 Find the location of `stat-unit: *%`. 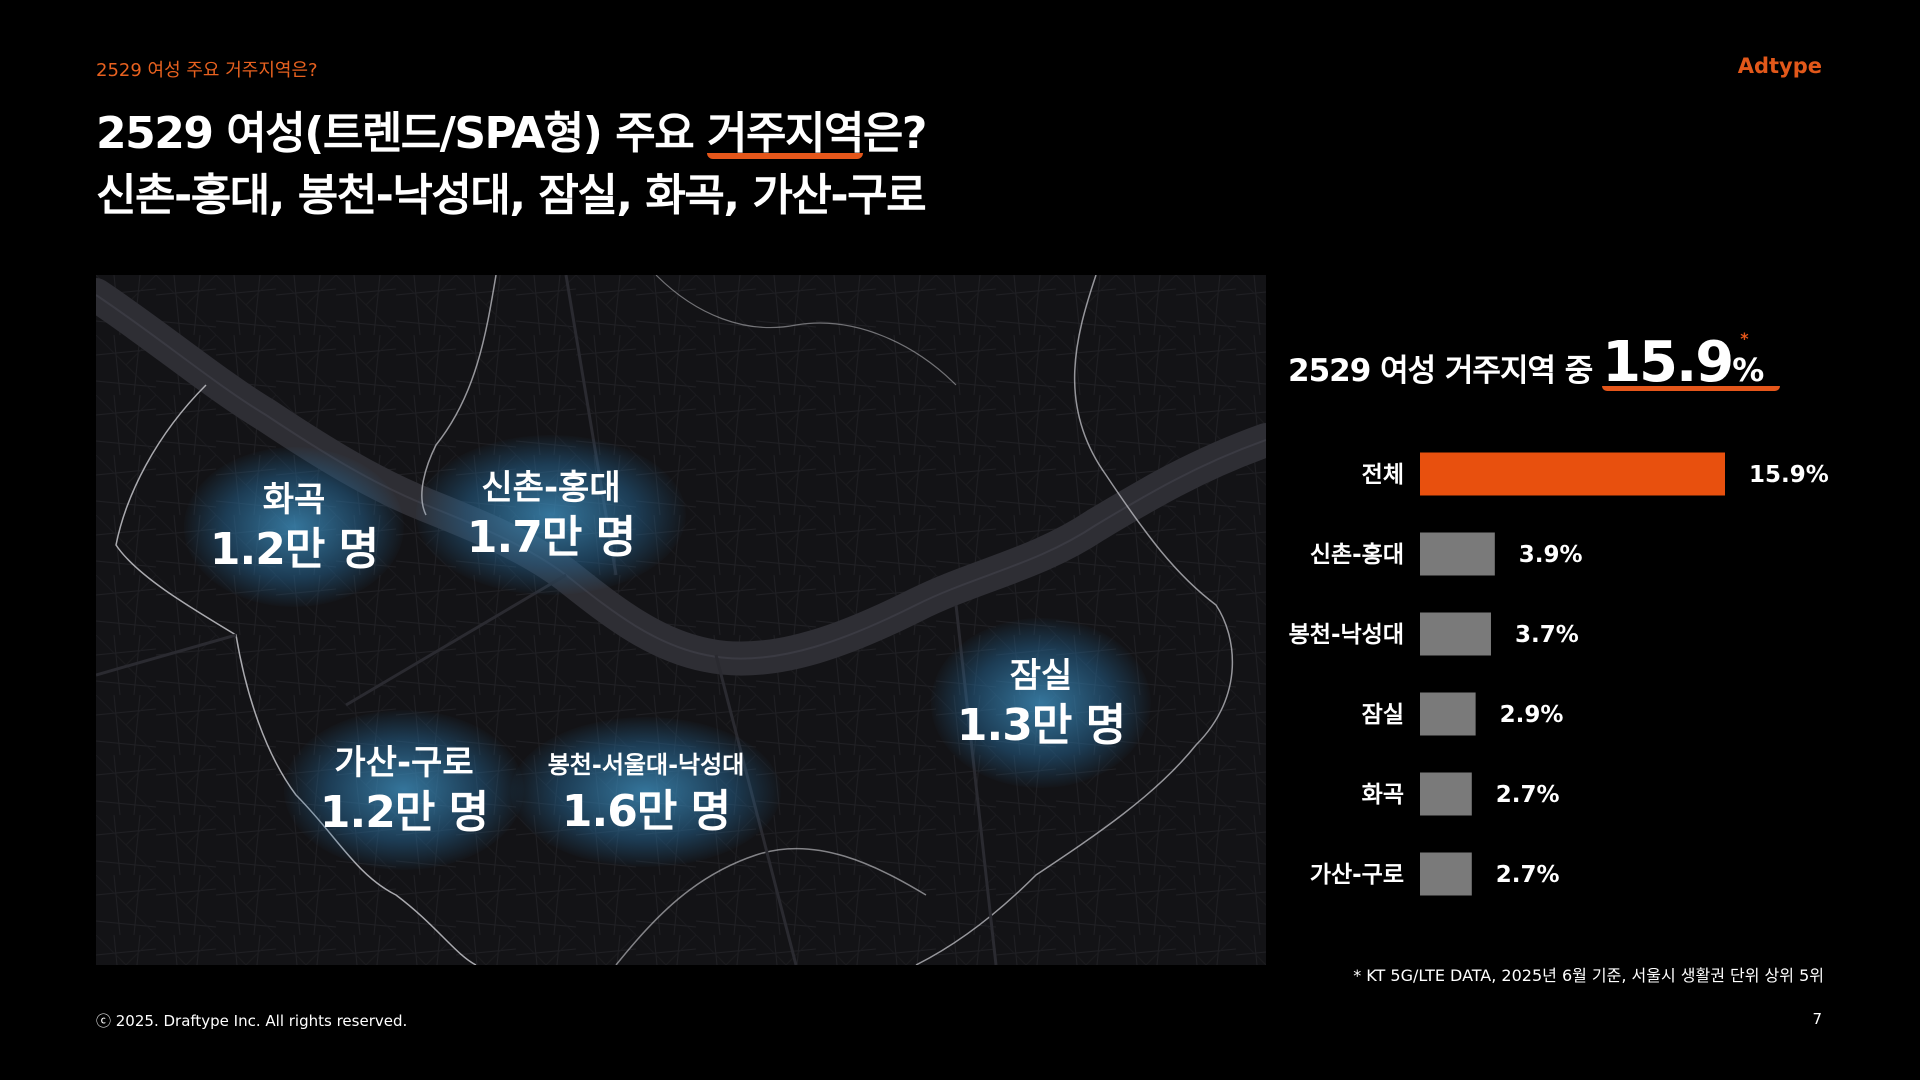

stat-unit: *% is located at coordinates (1748, 359).